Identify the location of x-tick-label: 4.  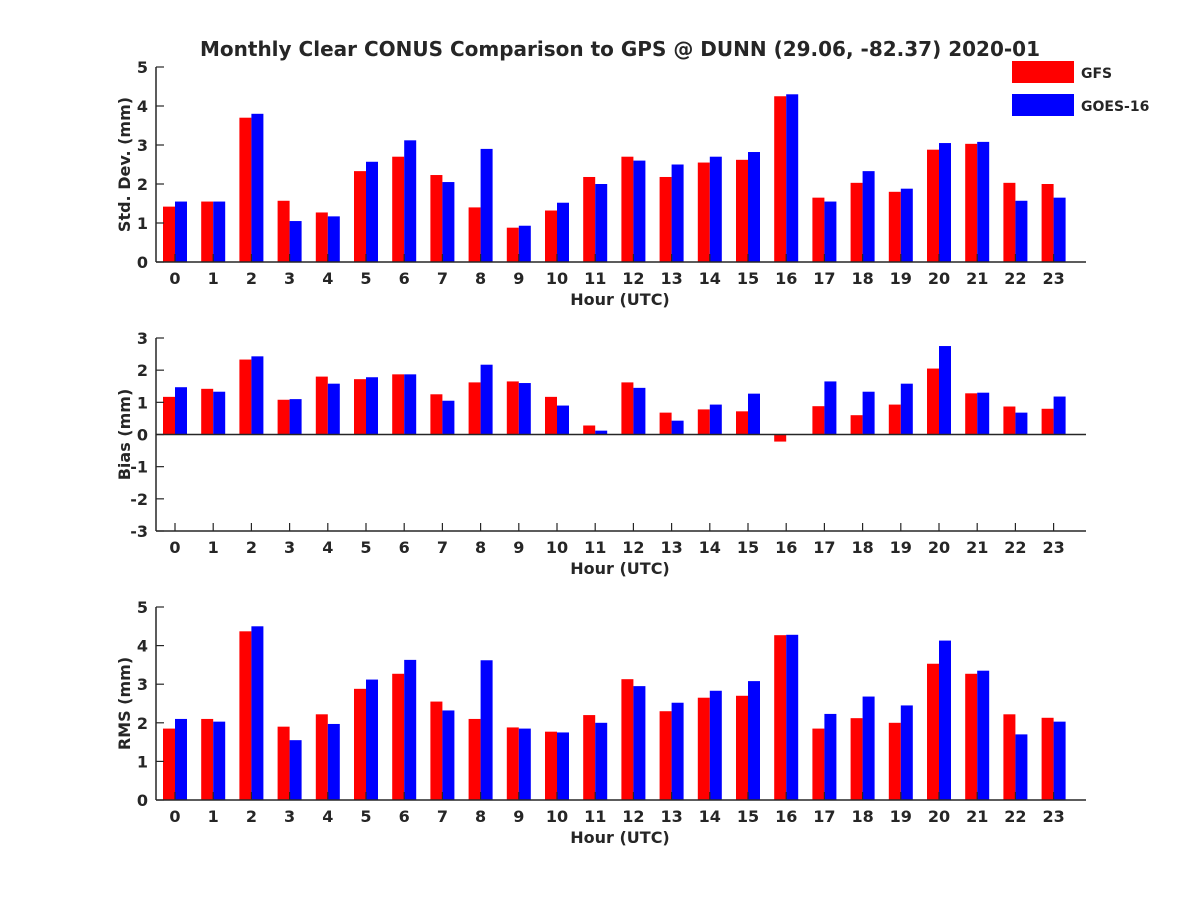
(327, 278).